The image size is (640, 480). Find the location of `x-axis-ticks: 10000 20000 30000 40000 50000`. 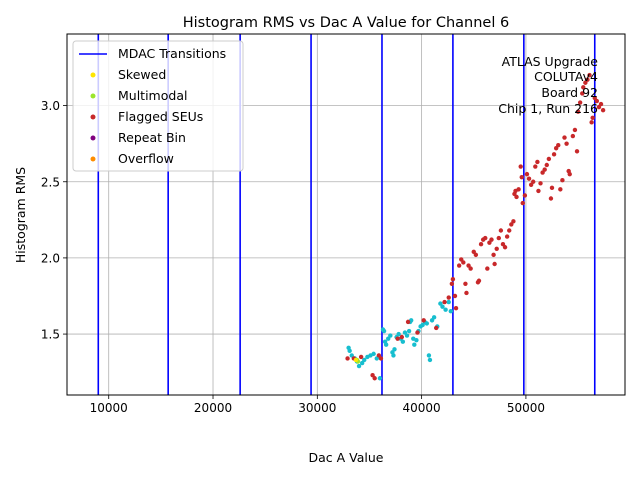

x-axis-ticks: 10000 20000 30000 40000 50000 is located at coordinates (317, 405).